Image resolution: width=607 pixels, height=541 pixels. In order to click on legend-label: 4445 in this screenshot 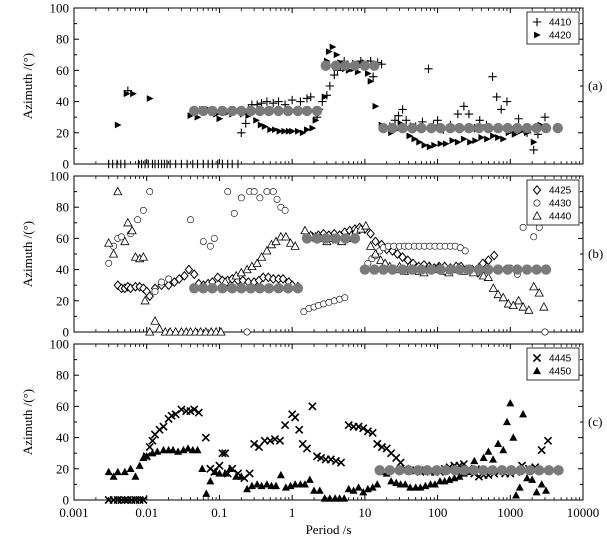, I will do `click(560, 359)`.